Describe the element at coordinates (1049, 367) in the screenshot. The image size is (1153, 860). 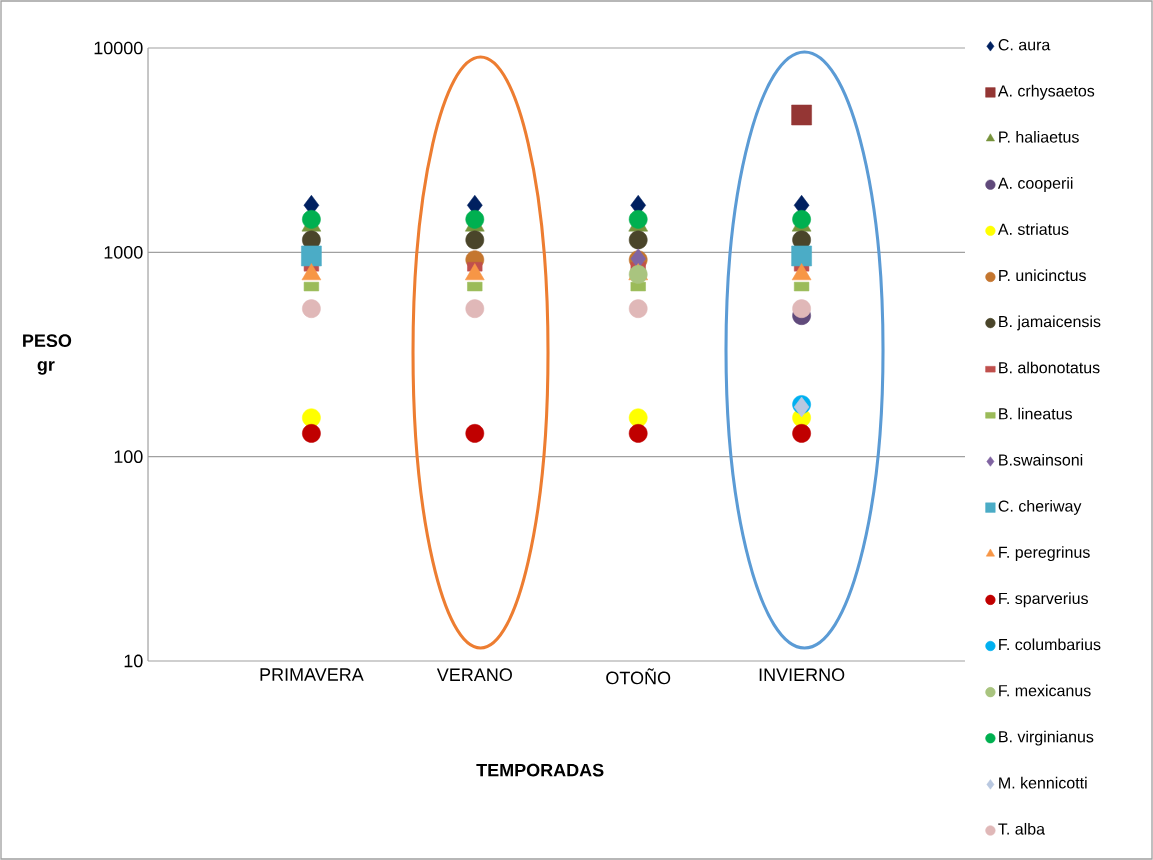
I see `legend-label: B. albonotatus` at that location.